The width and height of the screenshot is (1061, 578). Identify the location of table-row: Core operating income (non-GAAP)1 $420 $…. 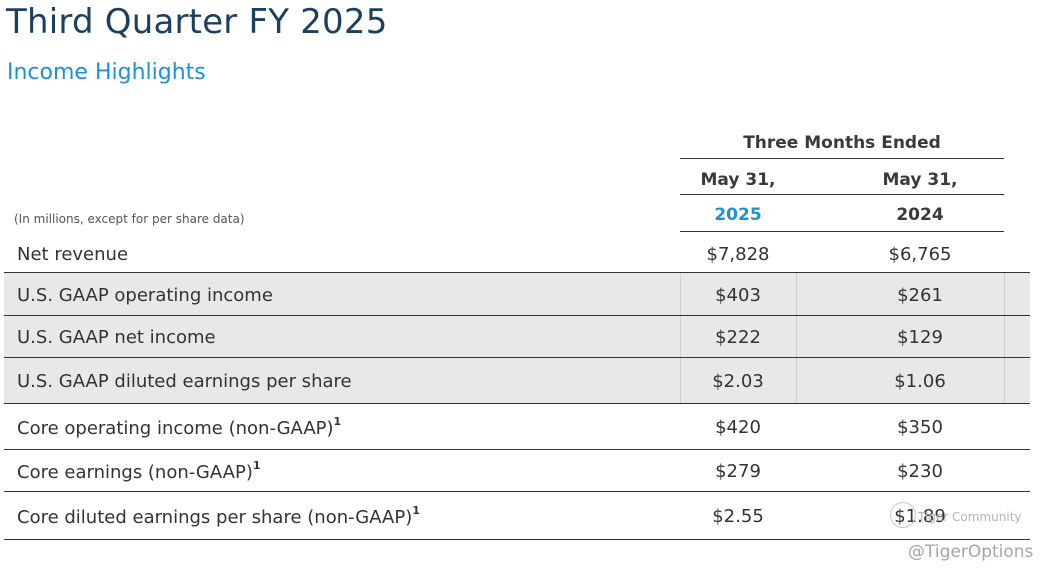
(517, 427).